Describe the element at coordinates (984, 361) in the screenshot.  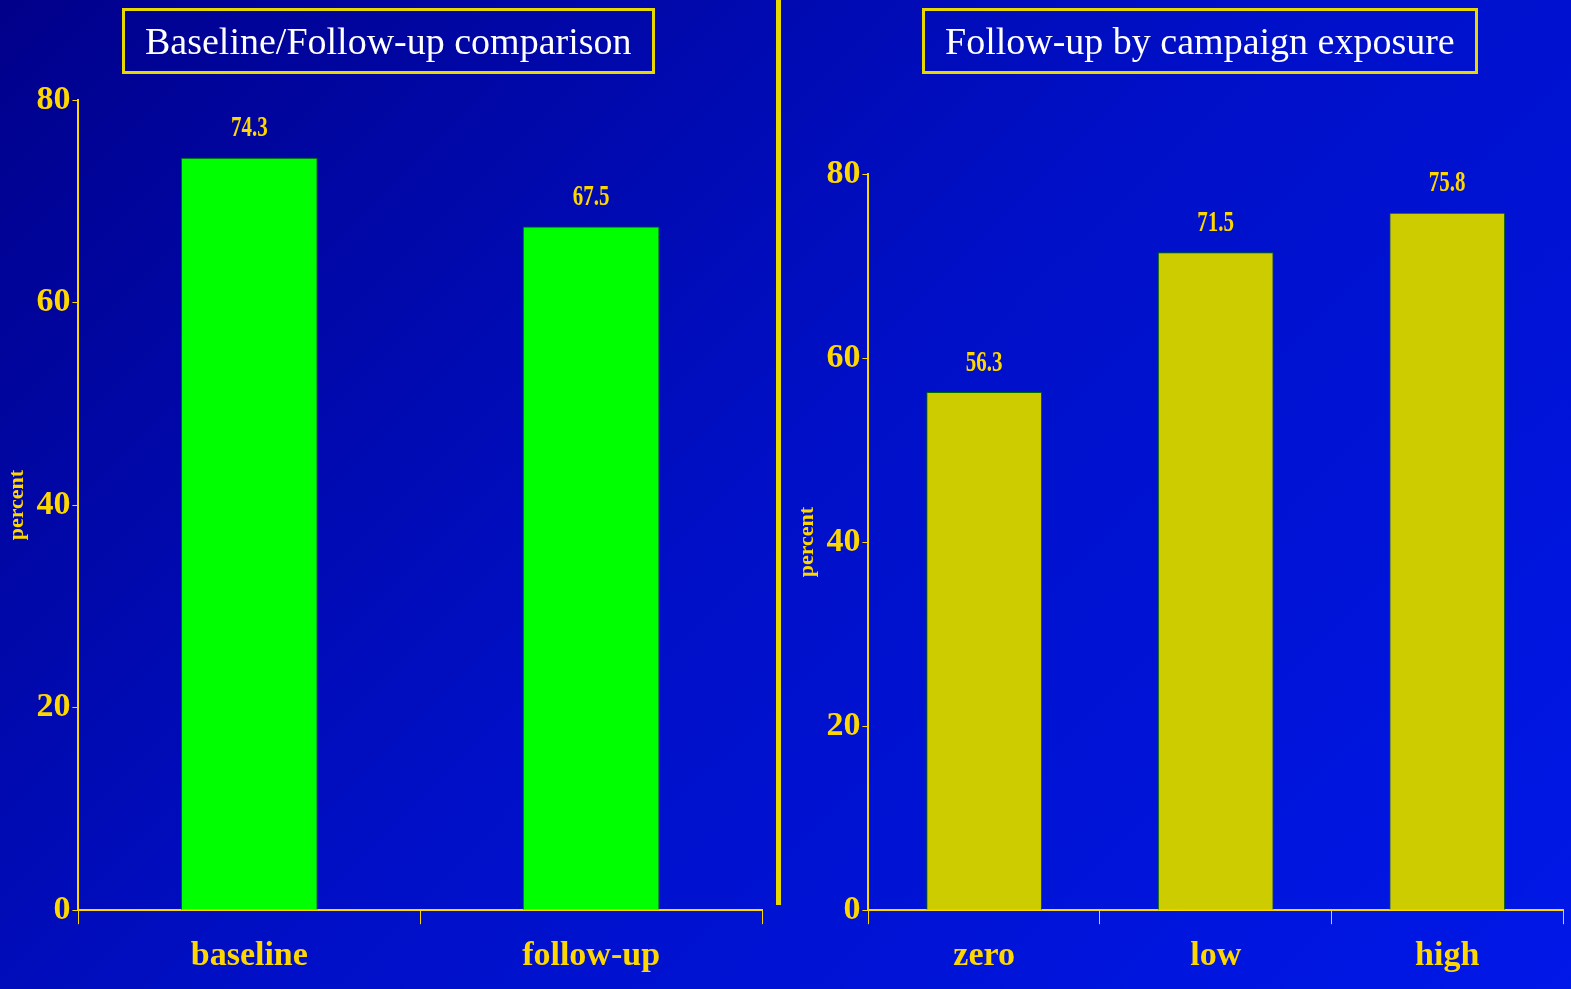
I see `data-label: 56.3` at that location.